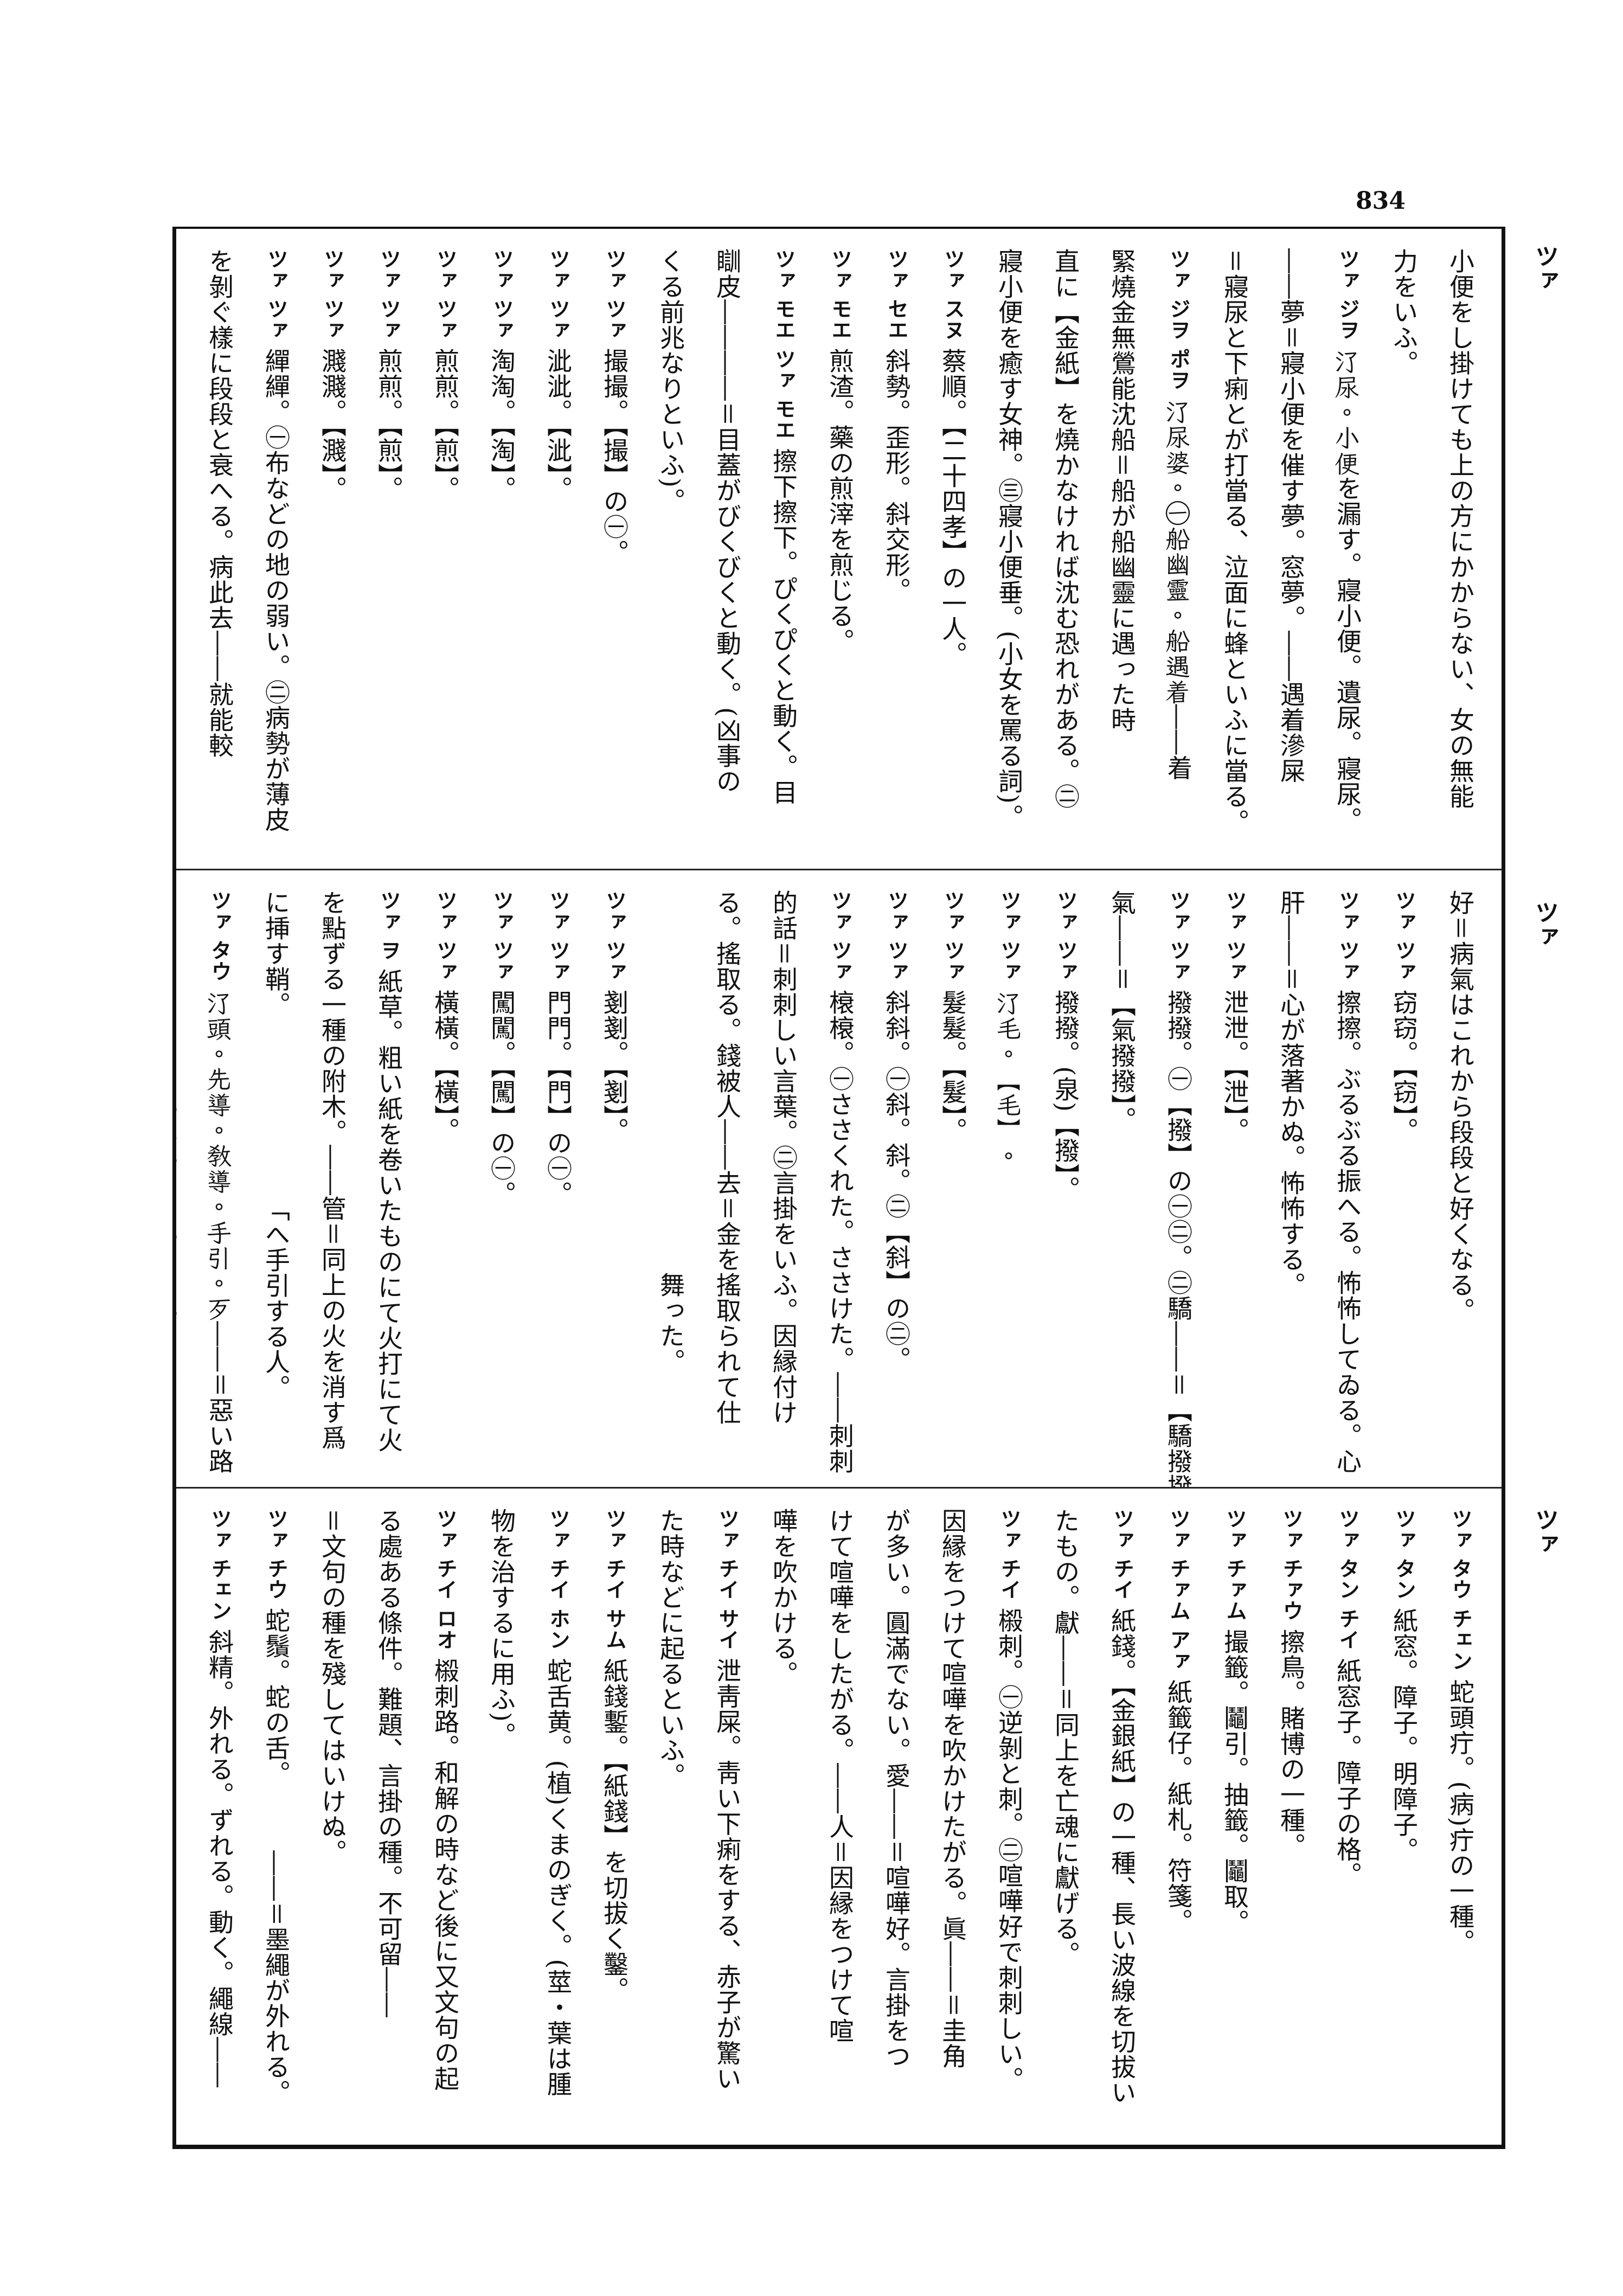  I want to click on dictionary-entry: ツァ チイ サム紙錢鏨。【紙錢】を切拔く鑿。, so click(615, 1822).